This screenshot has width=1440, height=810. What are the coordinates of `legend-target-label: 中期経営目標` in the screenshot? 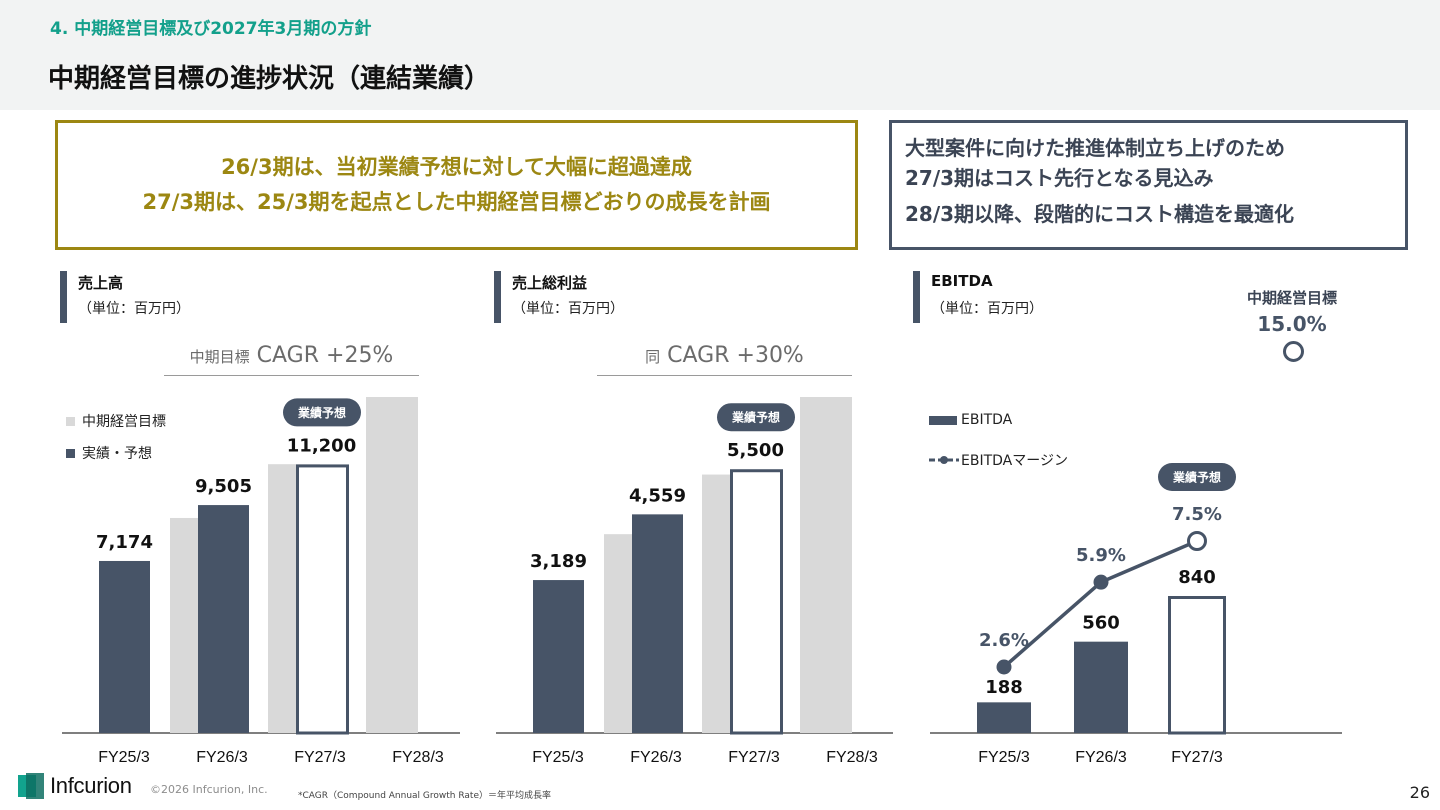 It's located at (124, 422).